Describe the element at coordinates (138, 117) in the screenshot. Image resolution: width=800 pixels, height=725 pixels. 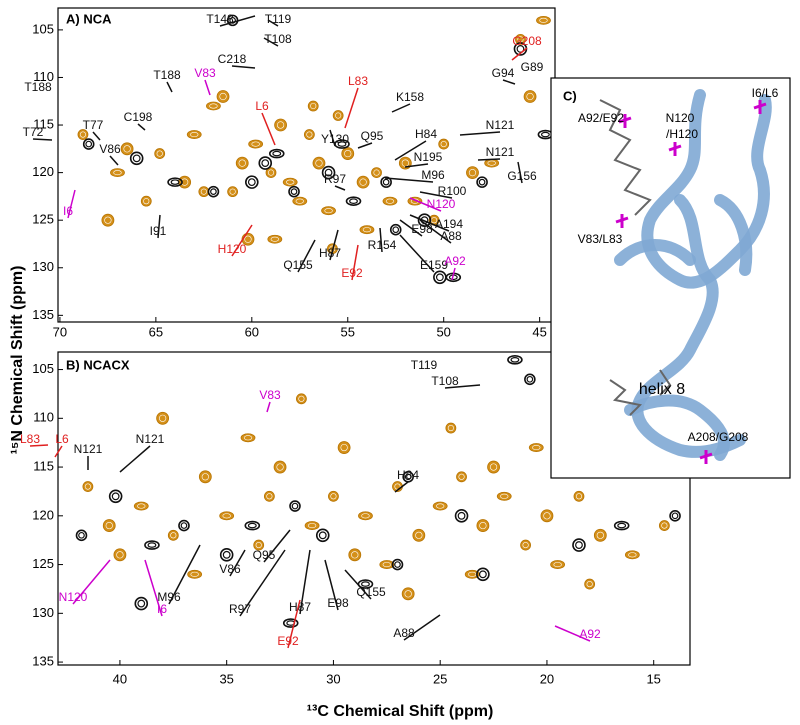
I see `annotation-label: C198` at that location.